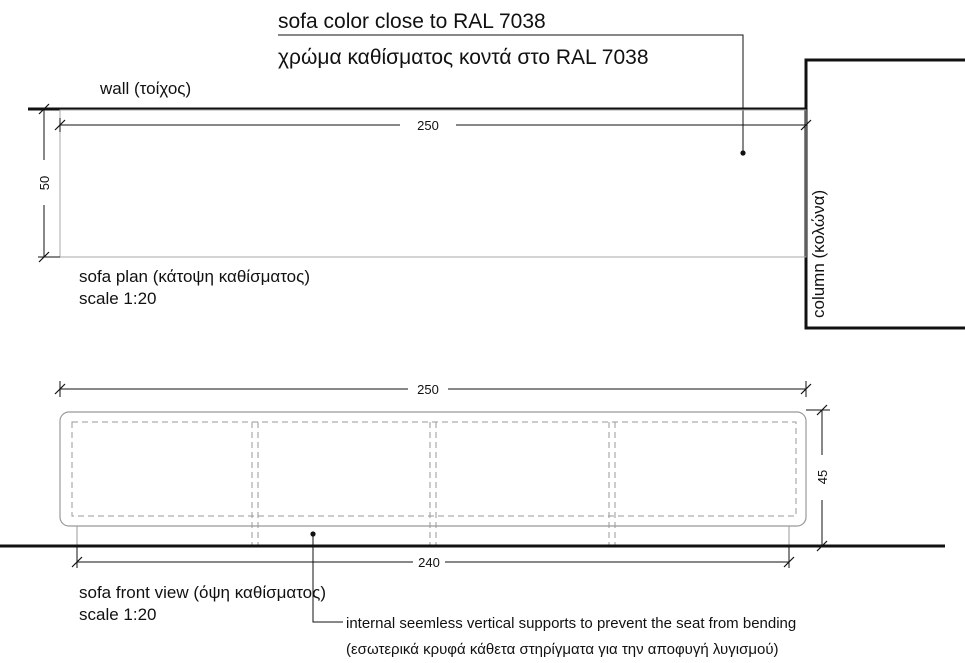 The height and width of the screenshot is (663, 965). I want to click on front-scale: scale 1:20, so click(118, 614).